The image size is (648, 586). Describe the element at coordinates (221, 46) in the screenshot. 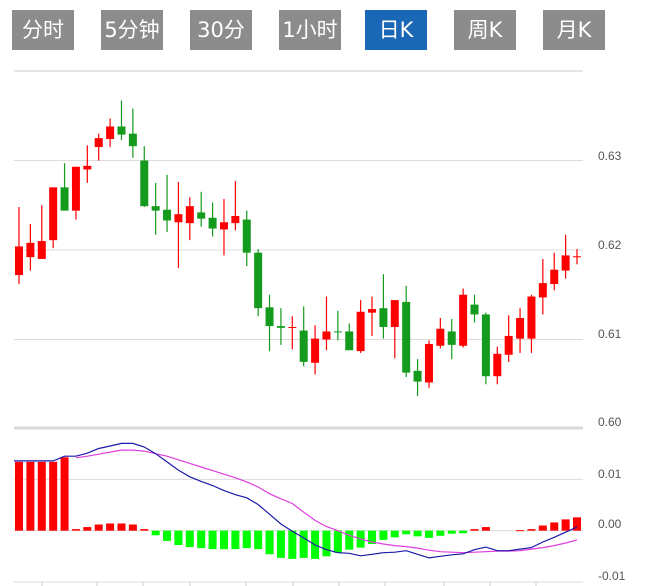

I see `tab-30min: 30分钟` at that location.